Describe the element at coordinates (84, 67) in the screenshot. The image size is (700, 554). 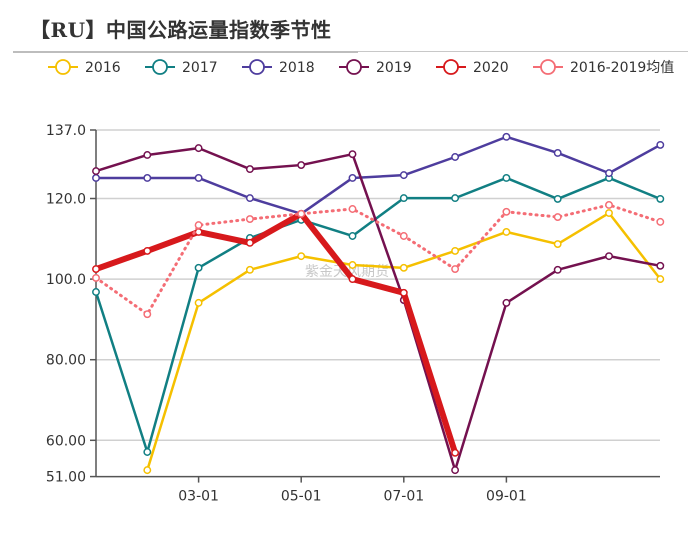
I see `legend-item-2016: 2016` at that location.